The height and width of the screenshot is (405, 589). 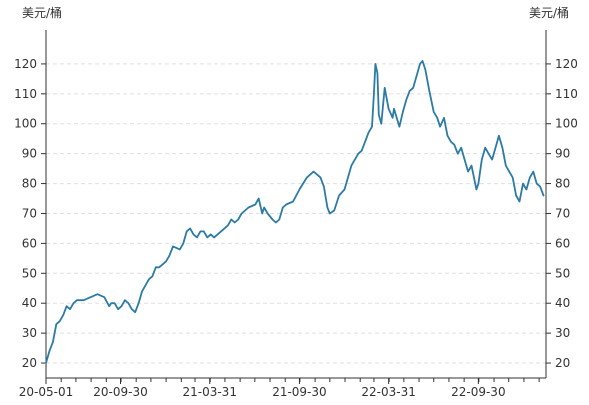 What do you see at coordinates (562, 333) in the screenshot?
I see `y-tick-label-right: 30` at bounding box center [562, 333].